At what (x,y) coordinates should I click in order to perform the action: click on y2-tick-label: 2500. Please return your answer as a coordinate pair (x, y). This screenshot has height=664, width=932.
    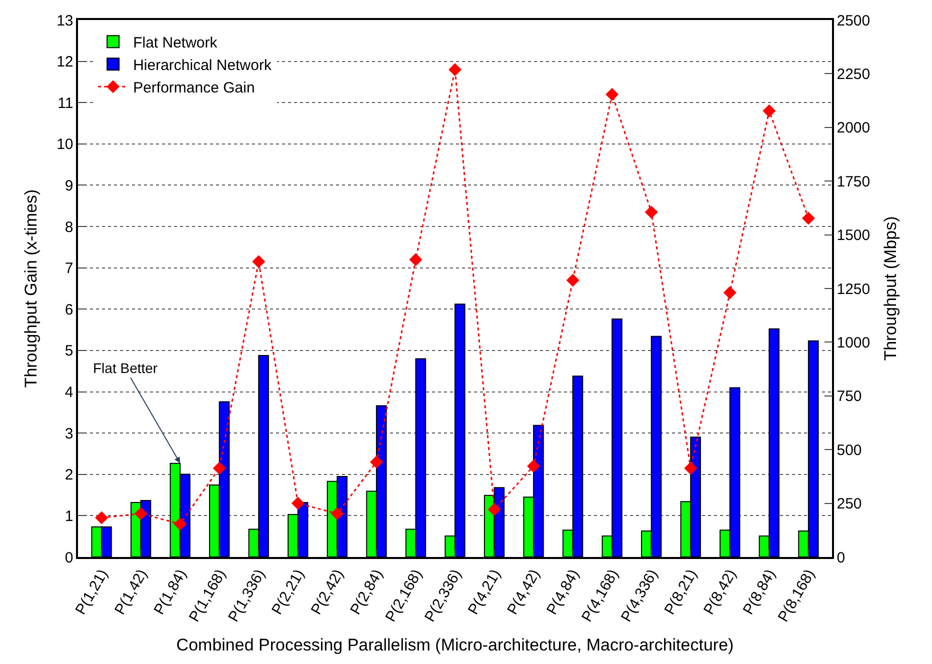
    Looking at the image, I should click on (853, 21).